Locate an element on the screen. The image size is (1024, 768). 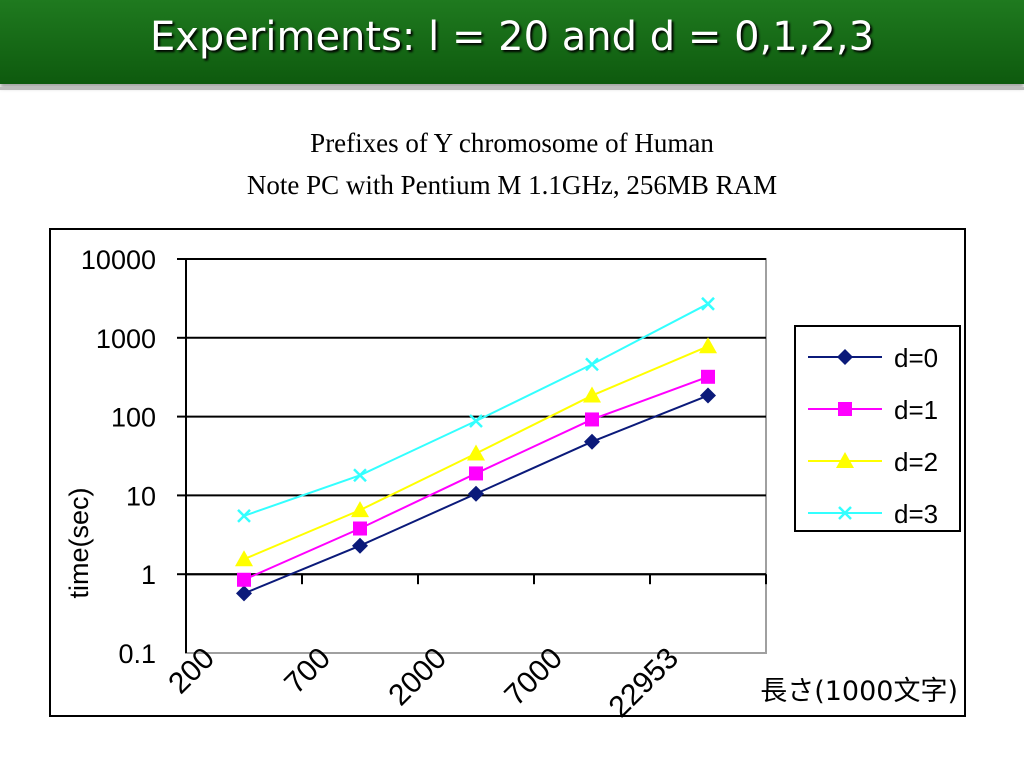
legend-item: d=0 is located at coordinates (873, 358).